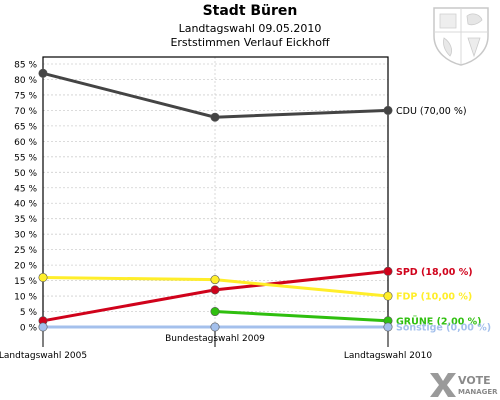  What do you see at coordinates (43, 356) in the screenshot?
I see `x-tick-label: Landtagswahl 2005` at bounding box center [43, 356].